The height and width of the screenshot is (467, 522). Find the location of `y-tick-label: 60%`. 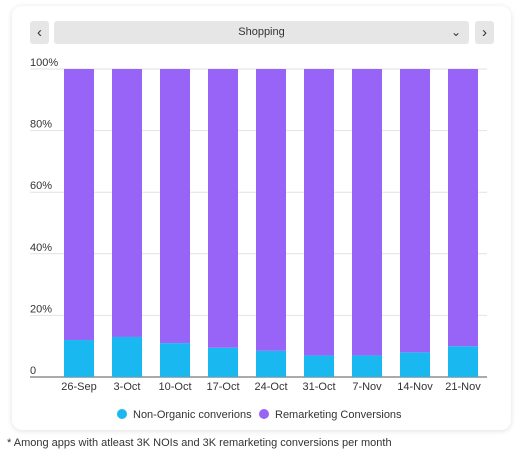

y-tick-label: 60% is located at coordinates (41, 186).